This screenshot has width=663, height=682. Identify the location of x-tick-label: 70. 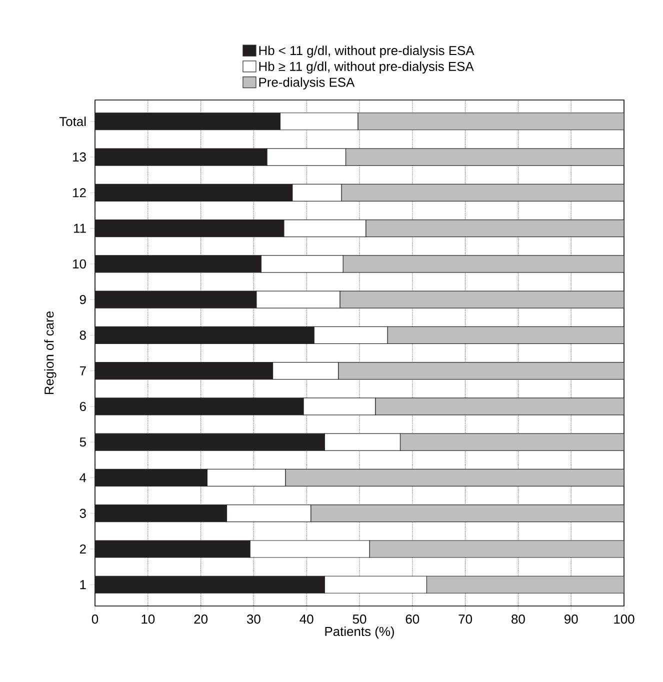
(465, 619).